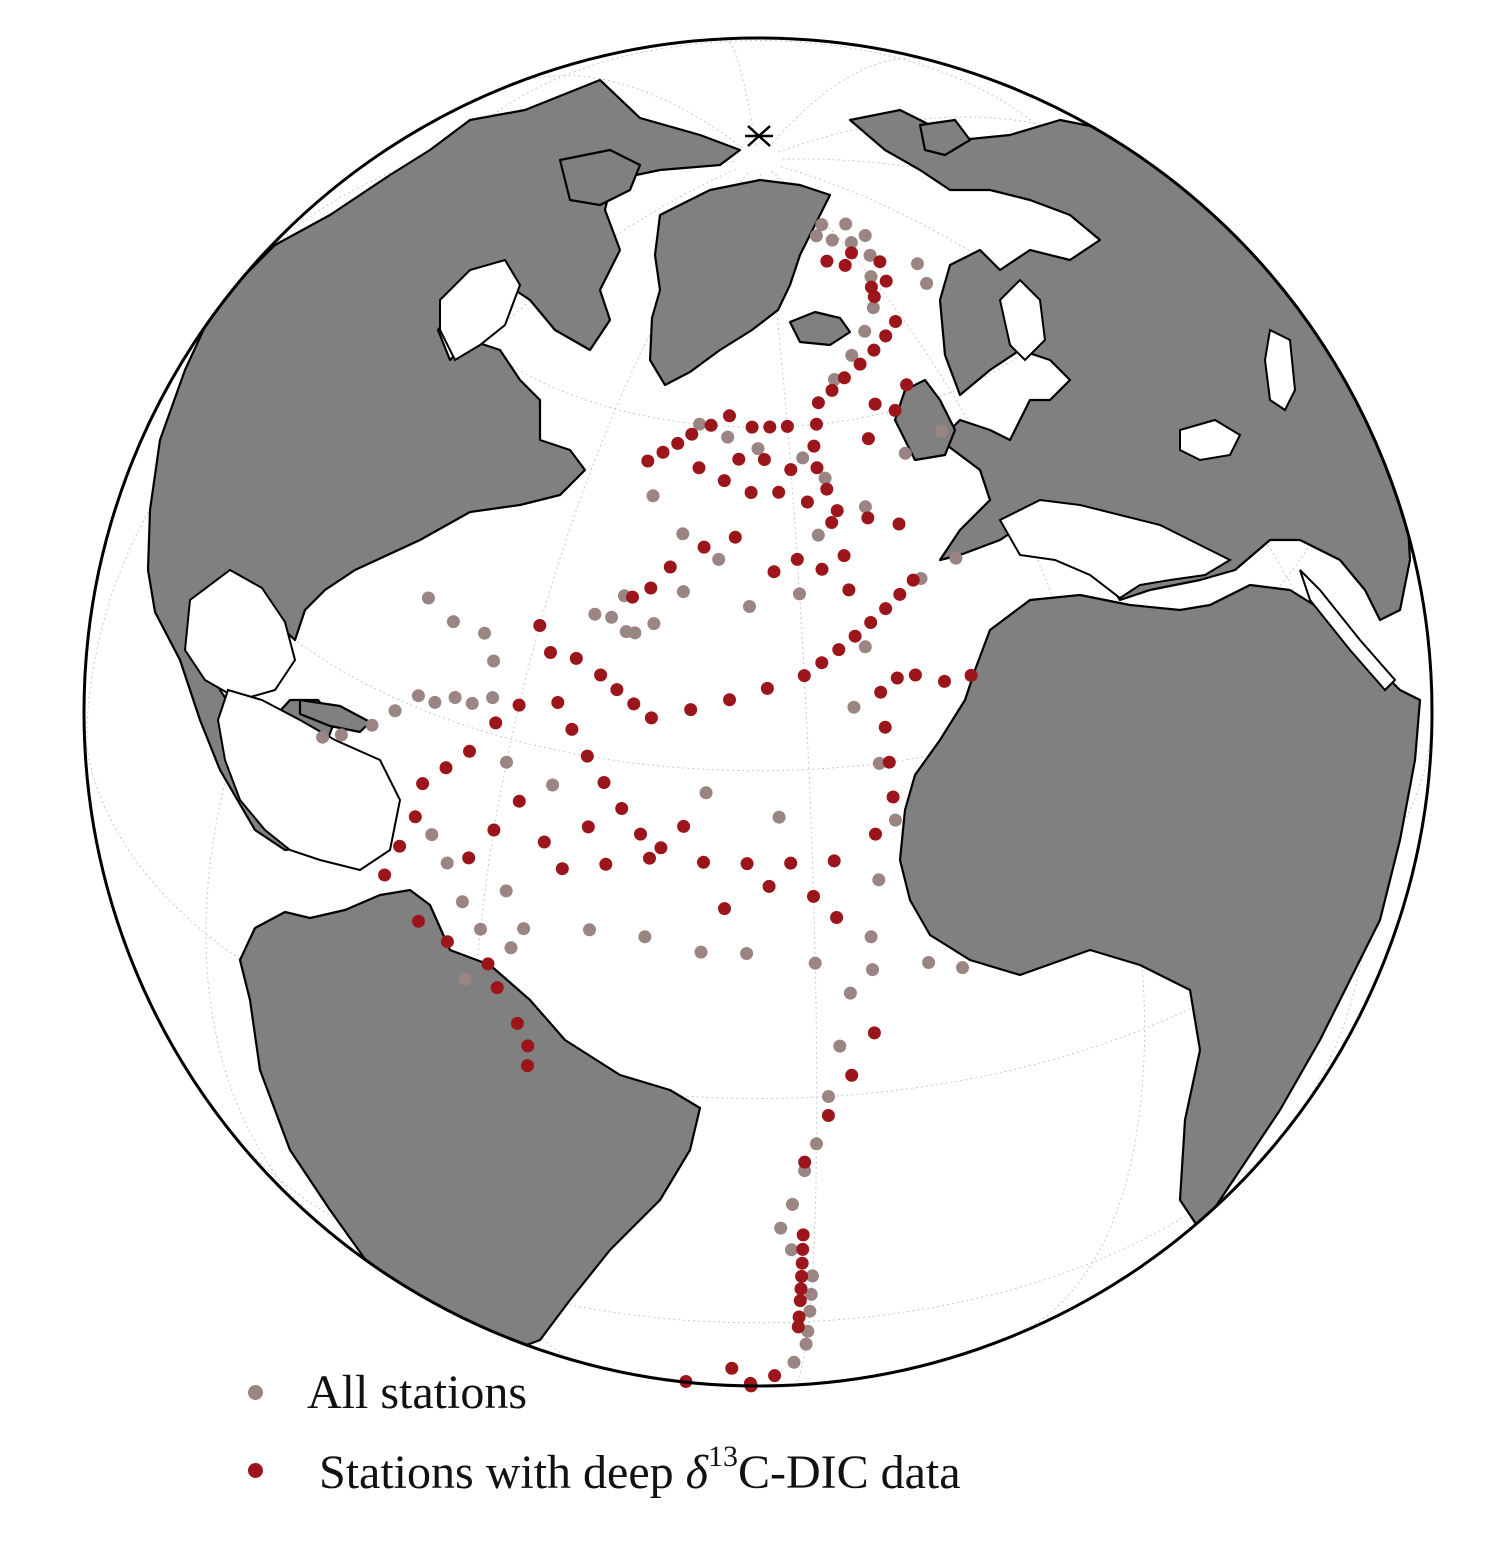 The height and width of the screenshot is (1542, 1510). What do you see at coordinates (759, 136) in the screenshot?
I see `x-cross-icon` at bounding box center [759, 136].